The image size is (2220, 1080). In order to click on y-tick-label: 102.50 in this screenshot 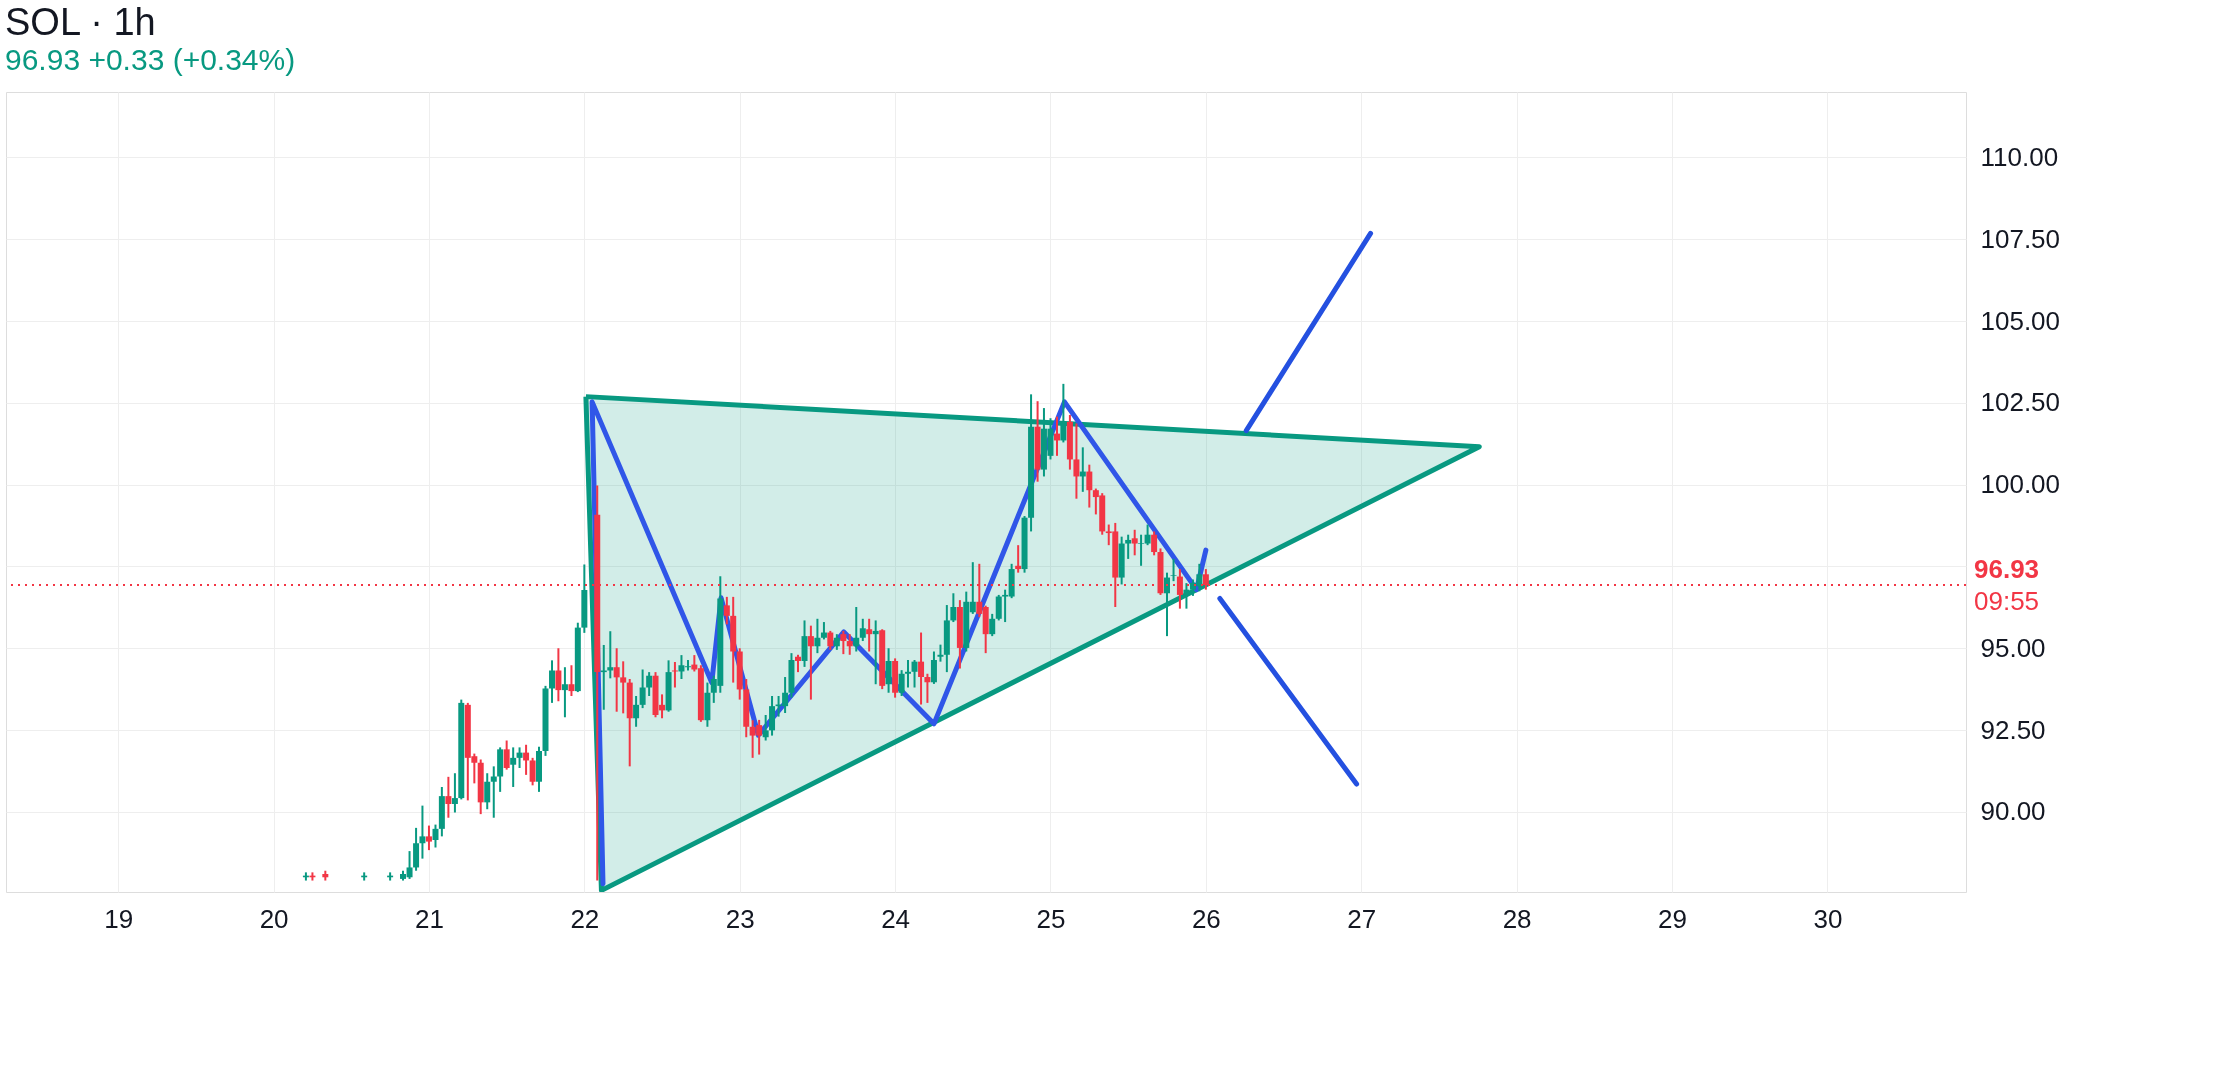, I will do `click(2020, 402)`.